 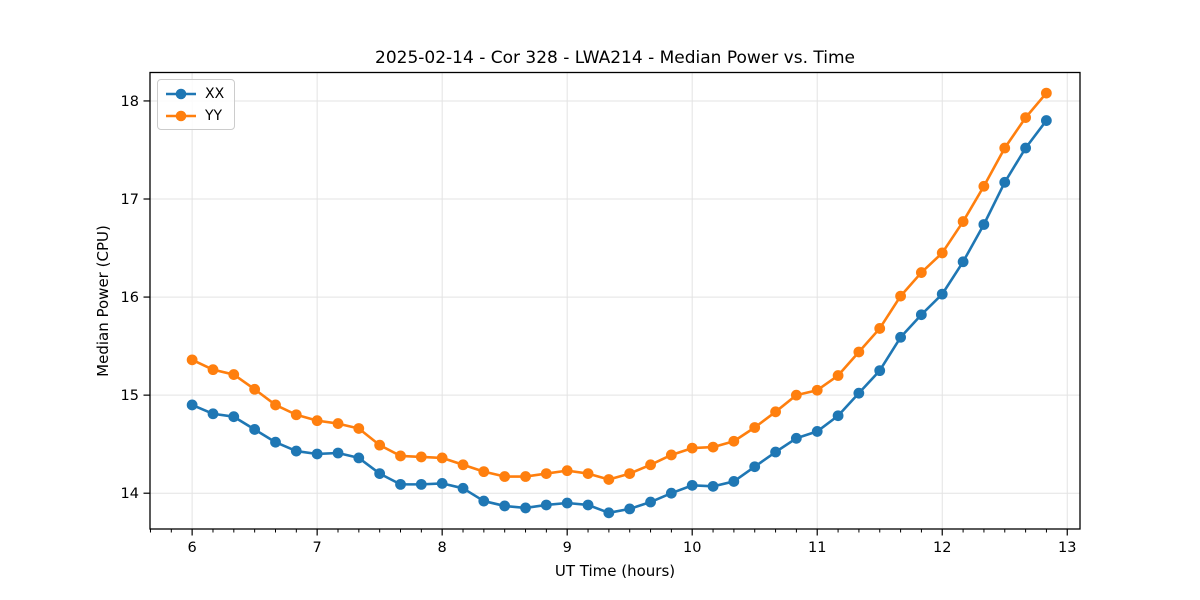 I want to click on legend-line-marker-xx-icon, so click(x=181, y=94).